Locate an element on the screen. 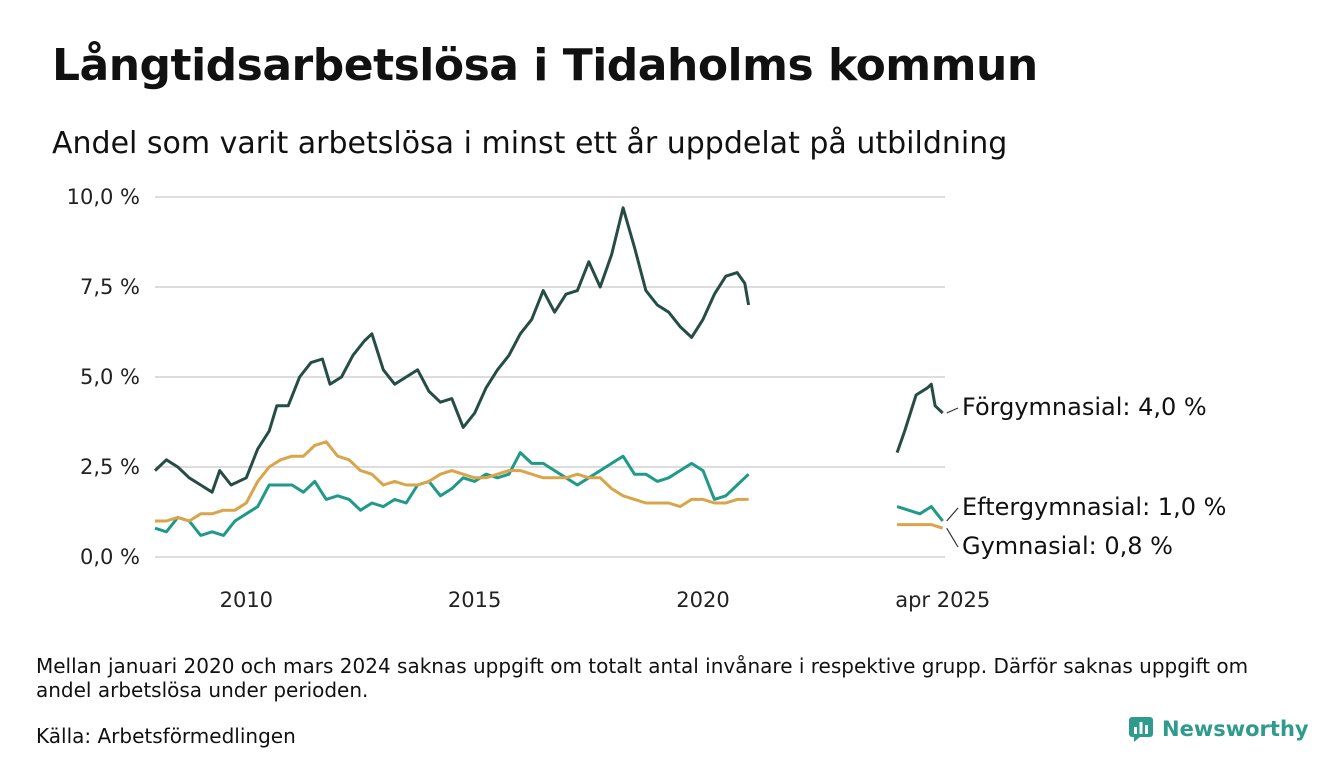 This screenshot has height=780, width=1340. y-tick-label: 10,0 % is located at coordinates (103, 197).